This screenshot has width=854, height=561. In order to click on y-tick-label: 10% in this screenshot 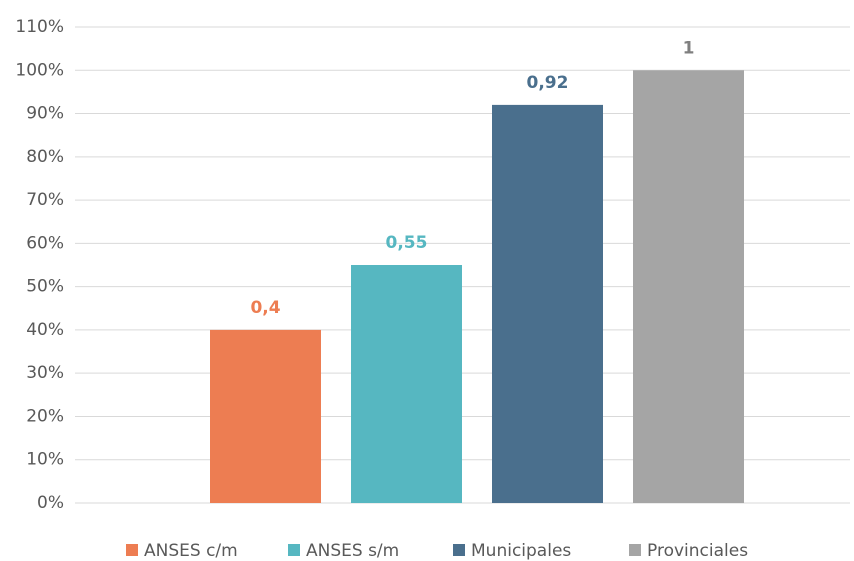, I will do `click(45, 460)`.